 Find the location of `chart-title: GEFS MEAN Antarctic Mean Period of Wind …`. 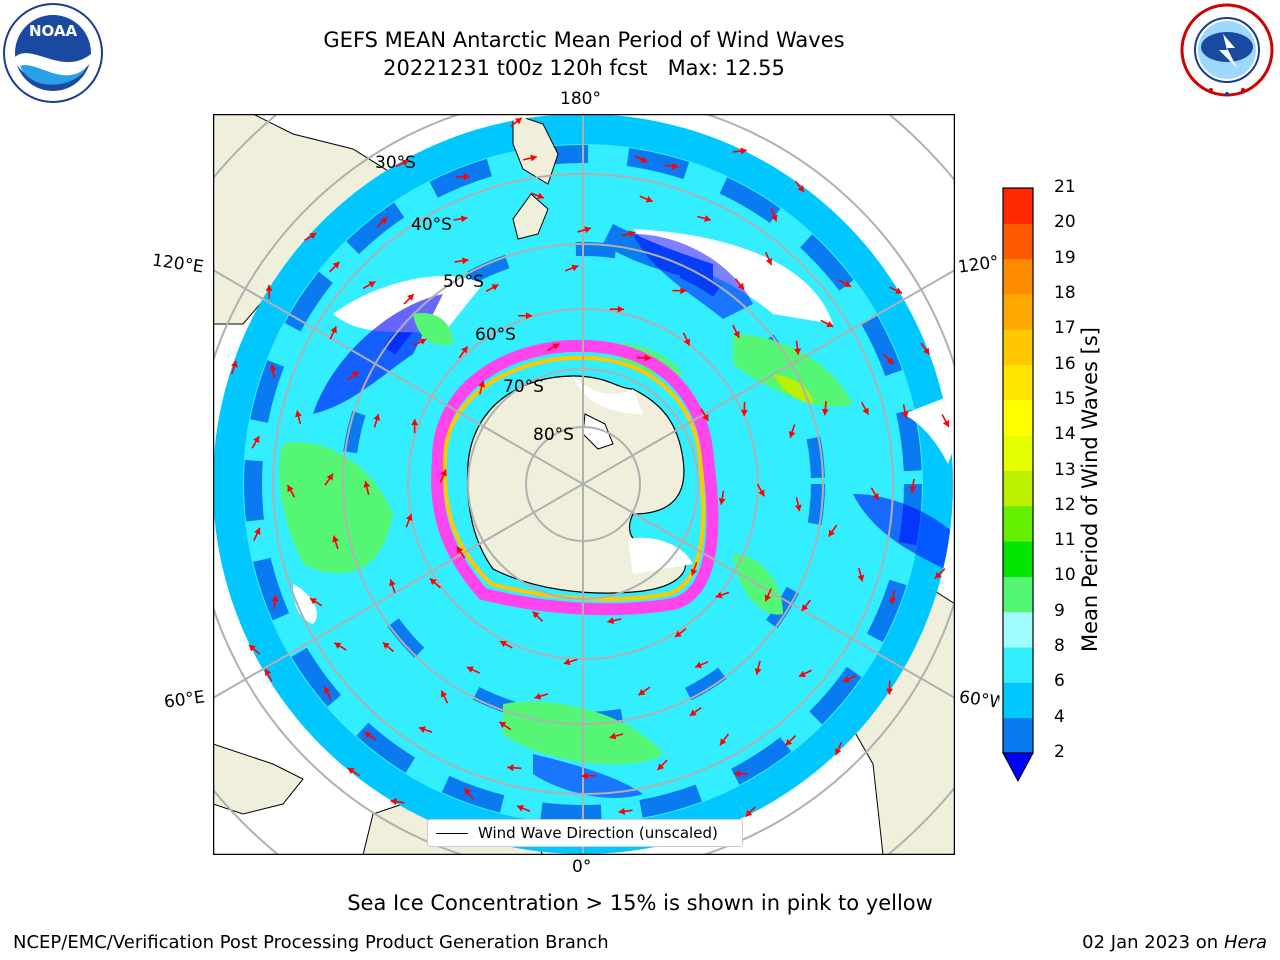

chart-title: GEFS MEAN Antarctic Mean Period of Wind … is located at coordinates (584, 54).